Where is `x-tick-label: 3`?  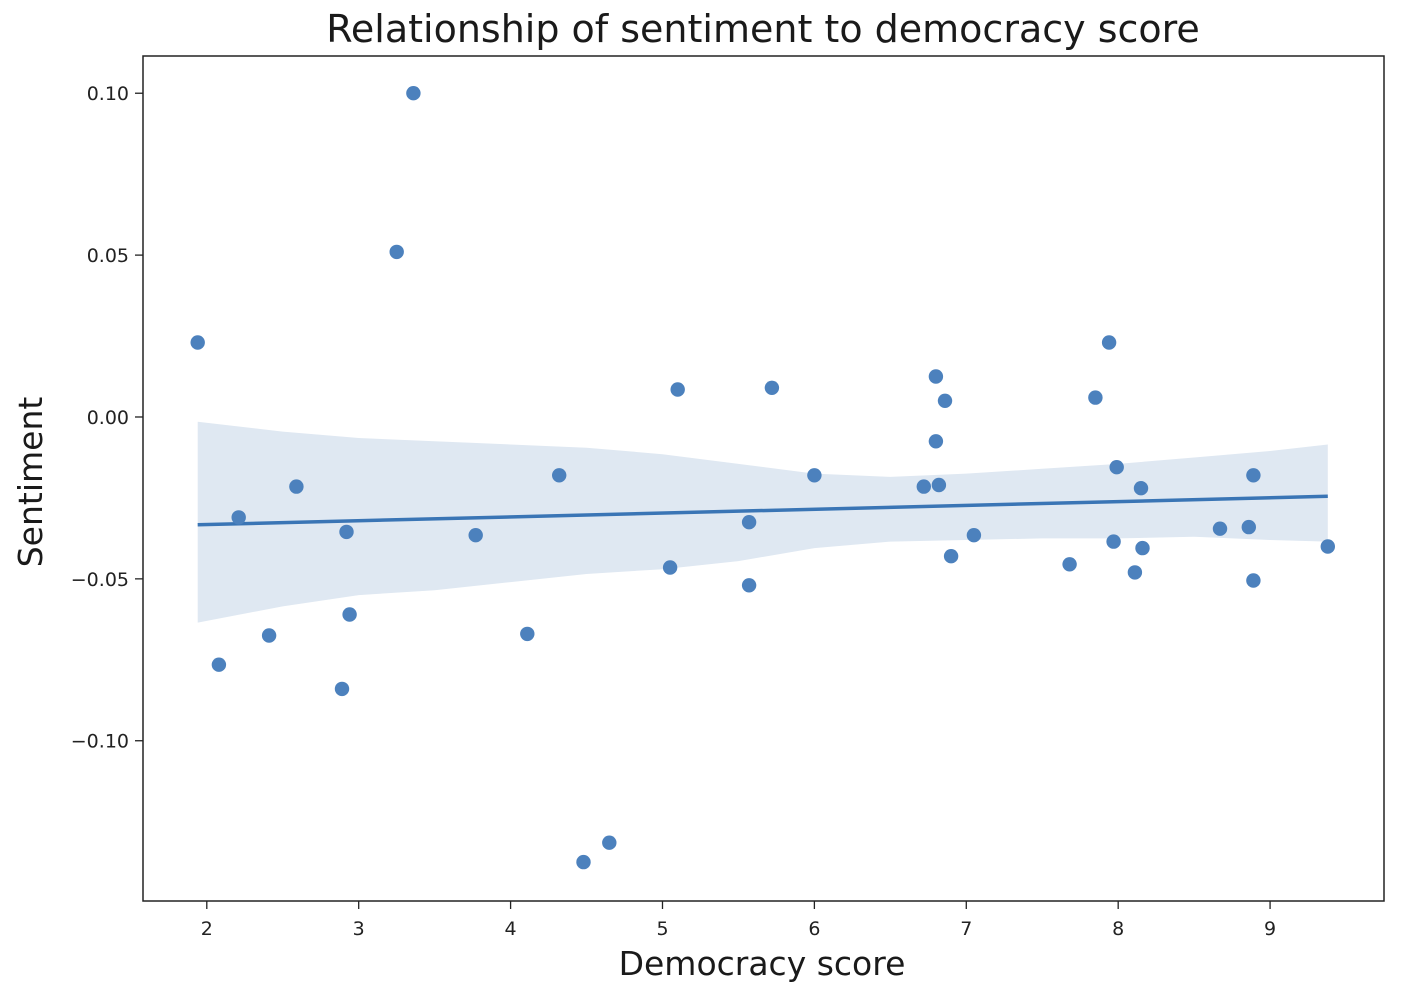 x-tick-label: 3 is located at coordinates (359, 929).